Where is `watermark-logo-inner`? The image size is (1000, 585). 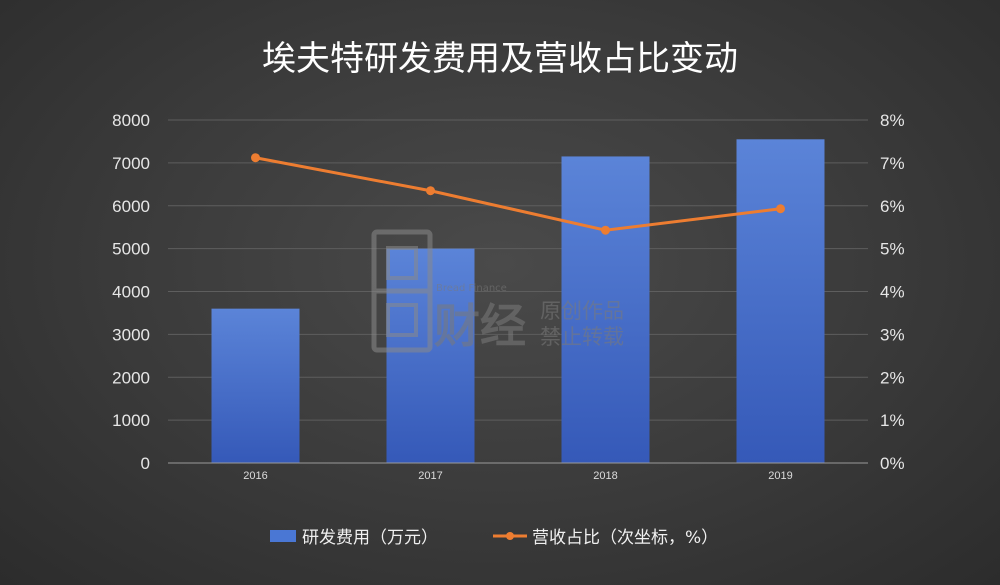 watermark-logo-inner is located at coordinates (402, 320).